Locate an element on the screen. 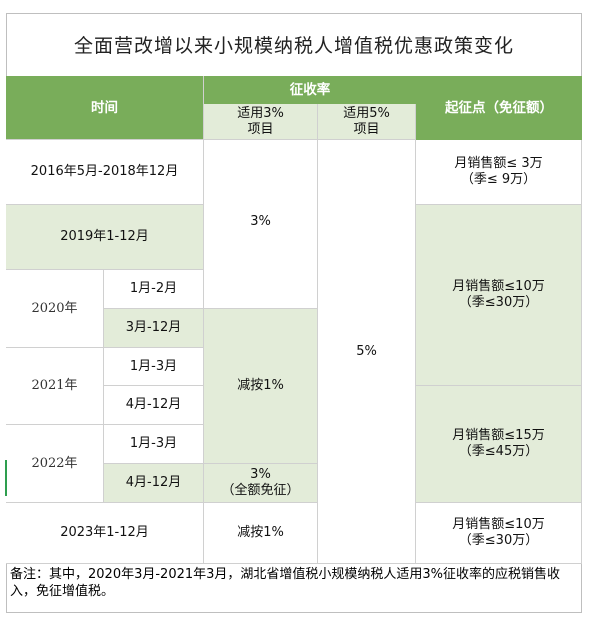 This screenshot has width=591, height=630. year-2020: 2020年 is located at coordinates (55, 309).